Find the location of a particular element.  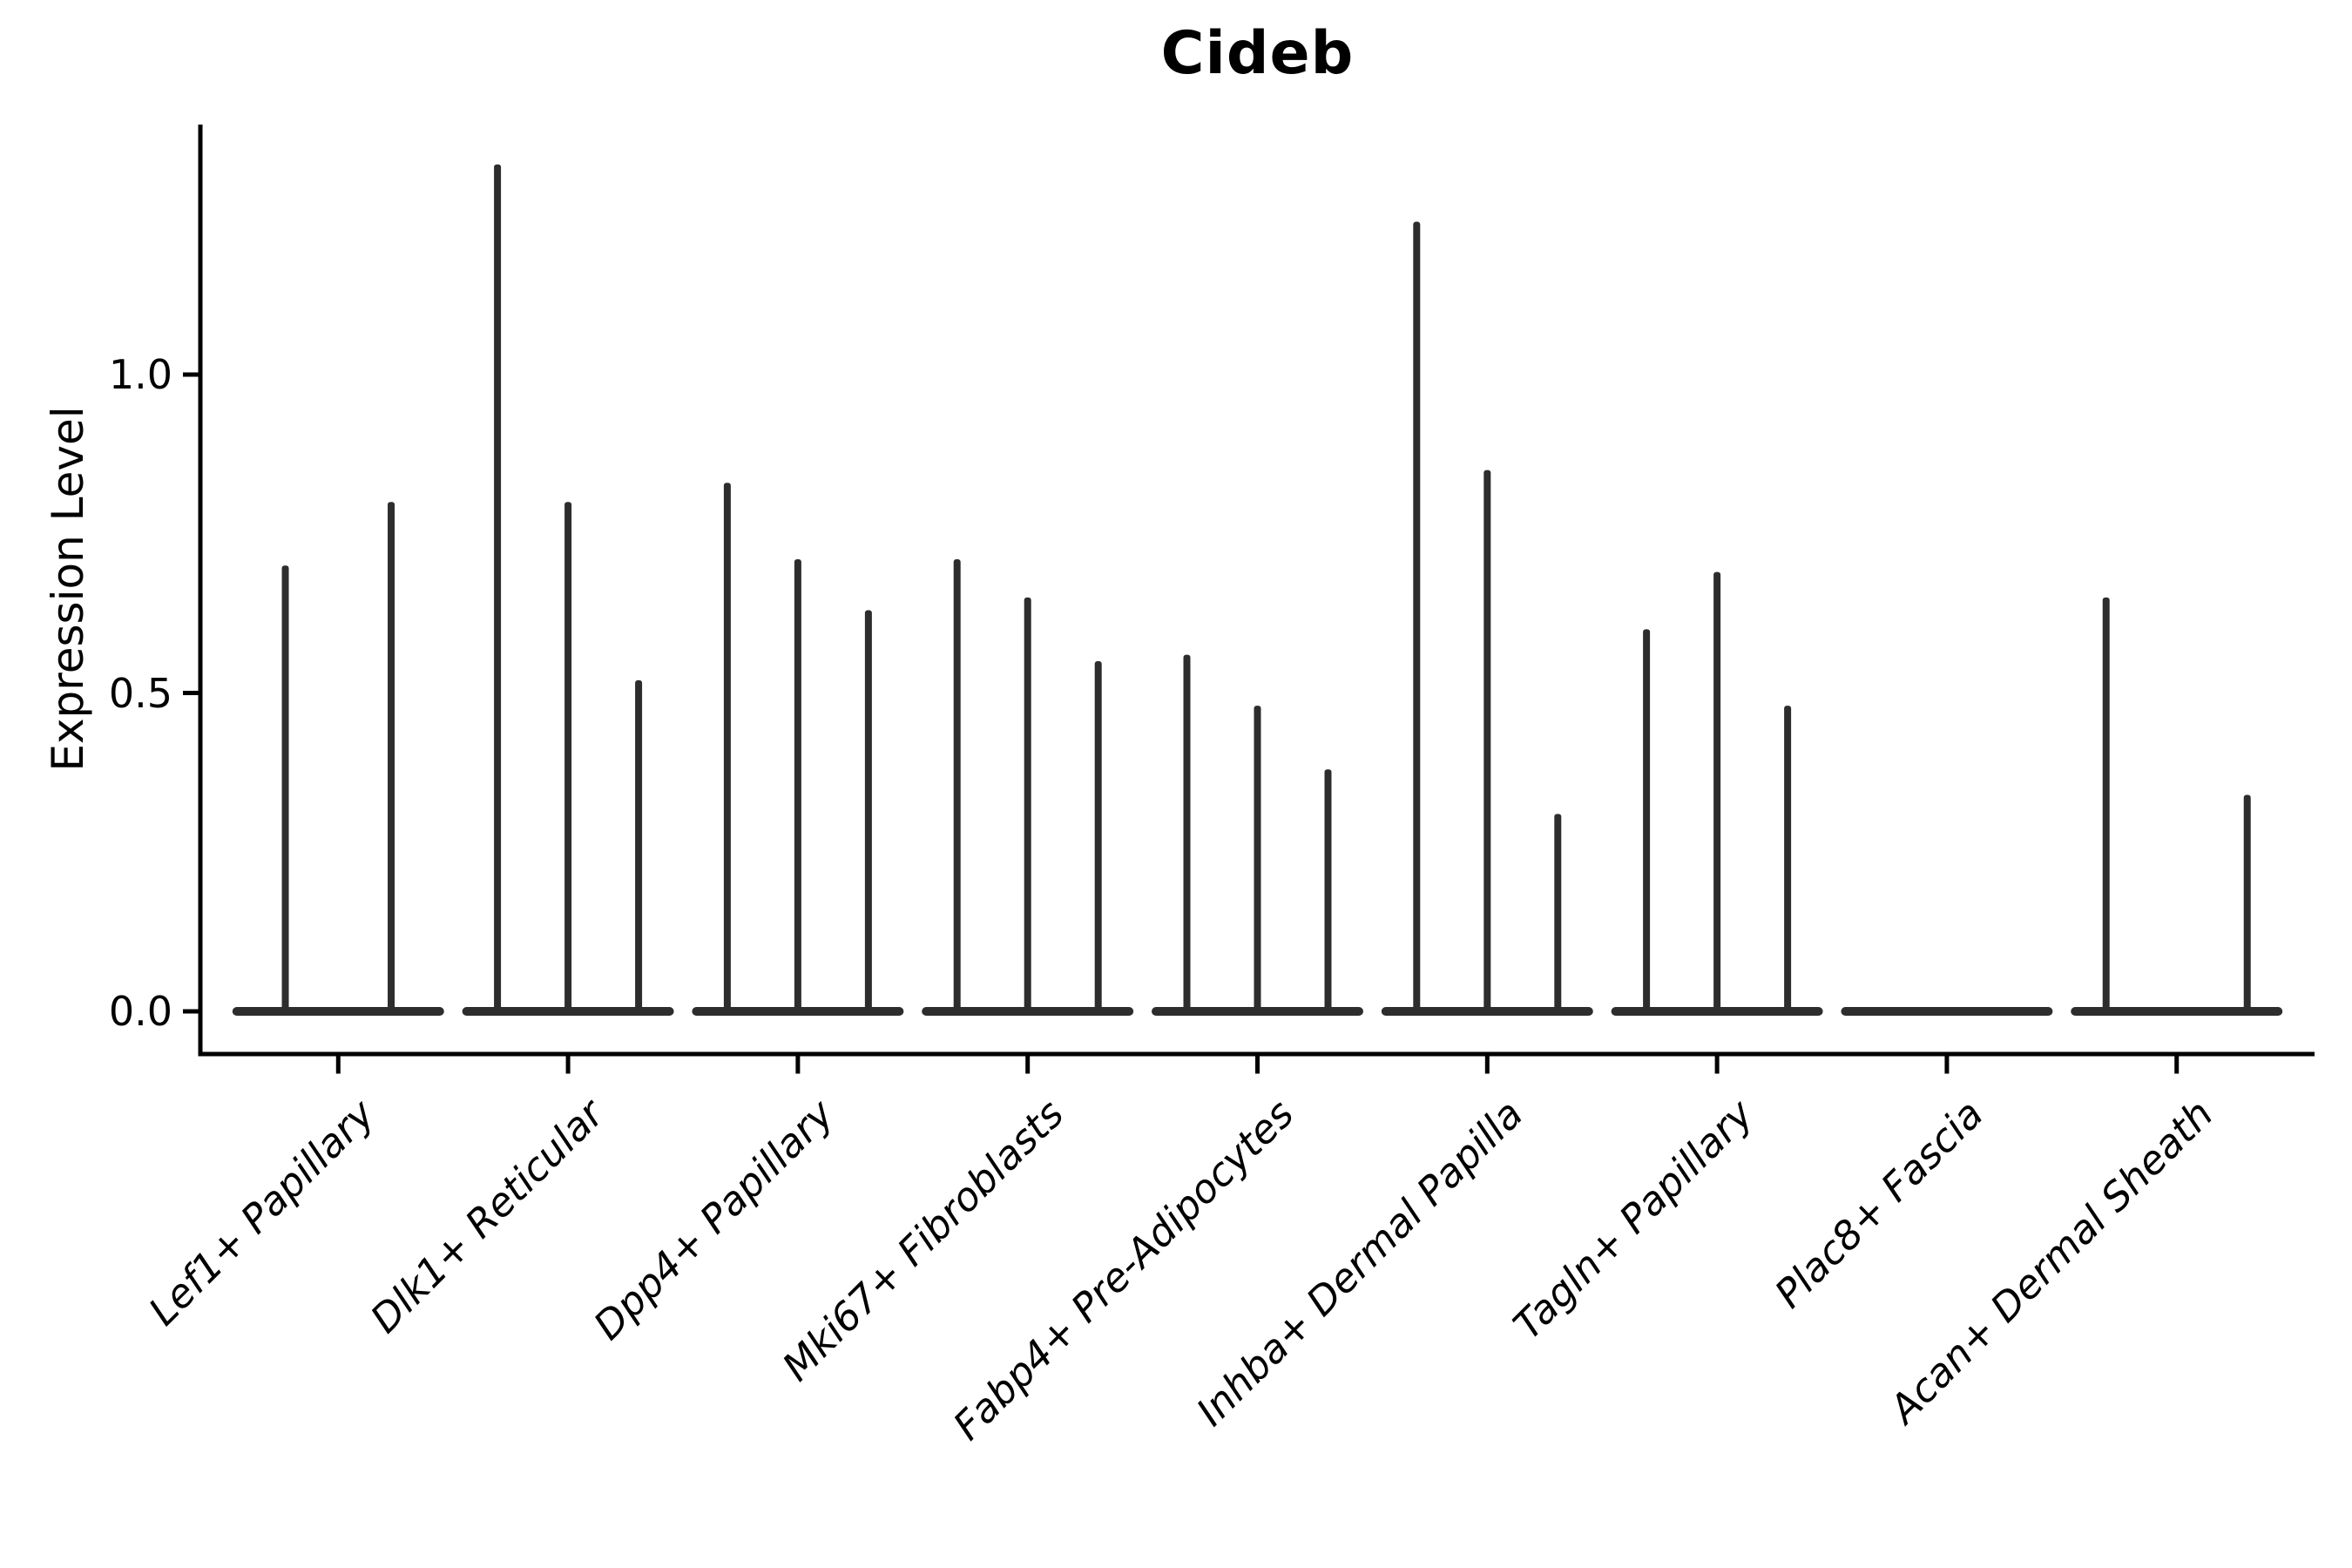

chart-title: Cideb is located at coordinates (1257, 53).